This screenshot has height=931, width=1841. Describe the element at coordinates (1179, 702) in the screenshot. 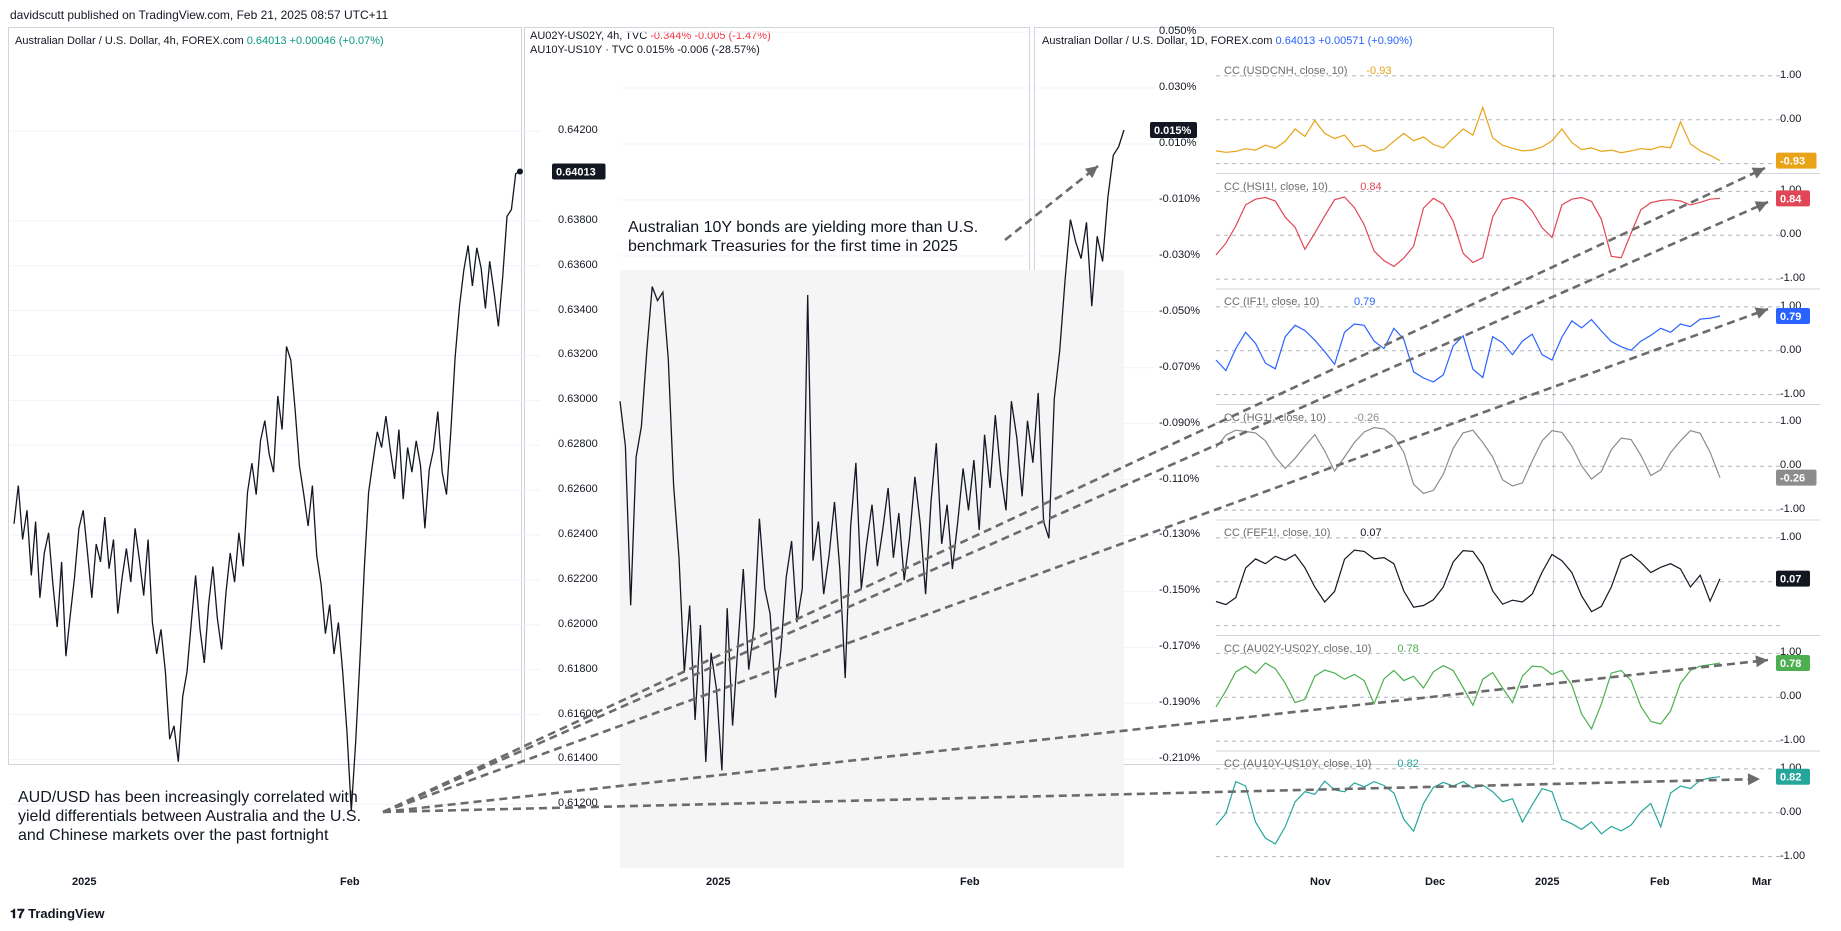

I see `yield-ytick-12: -0.190%` at that location.